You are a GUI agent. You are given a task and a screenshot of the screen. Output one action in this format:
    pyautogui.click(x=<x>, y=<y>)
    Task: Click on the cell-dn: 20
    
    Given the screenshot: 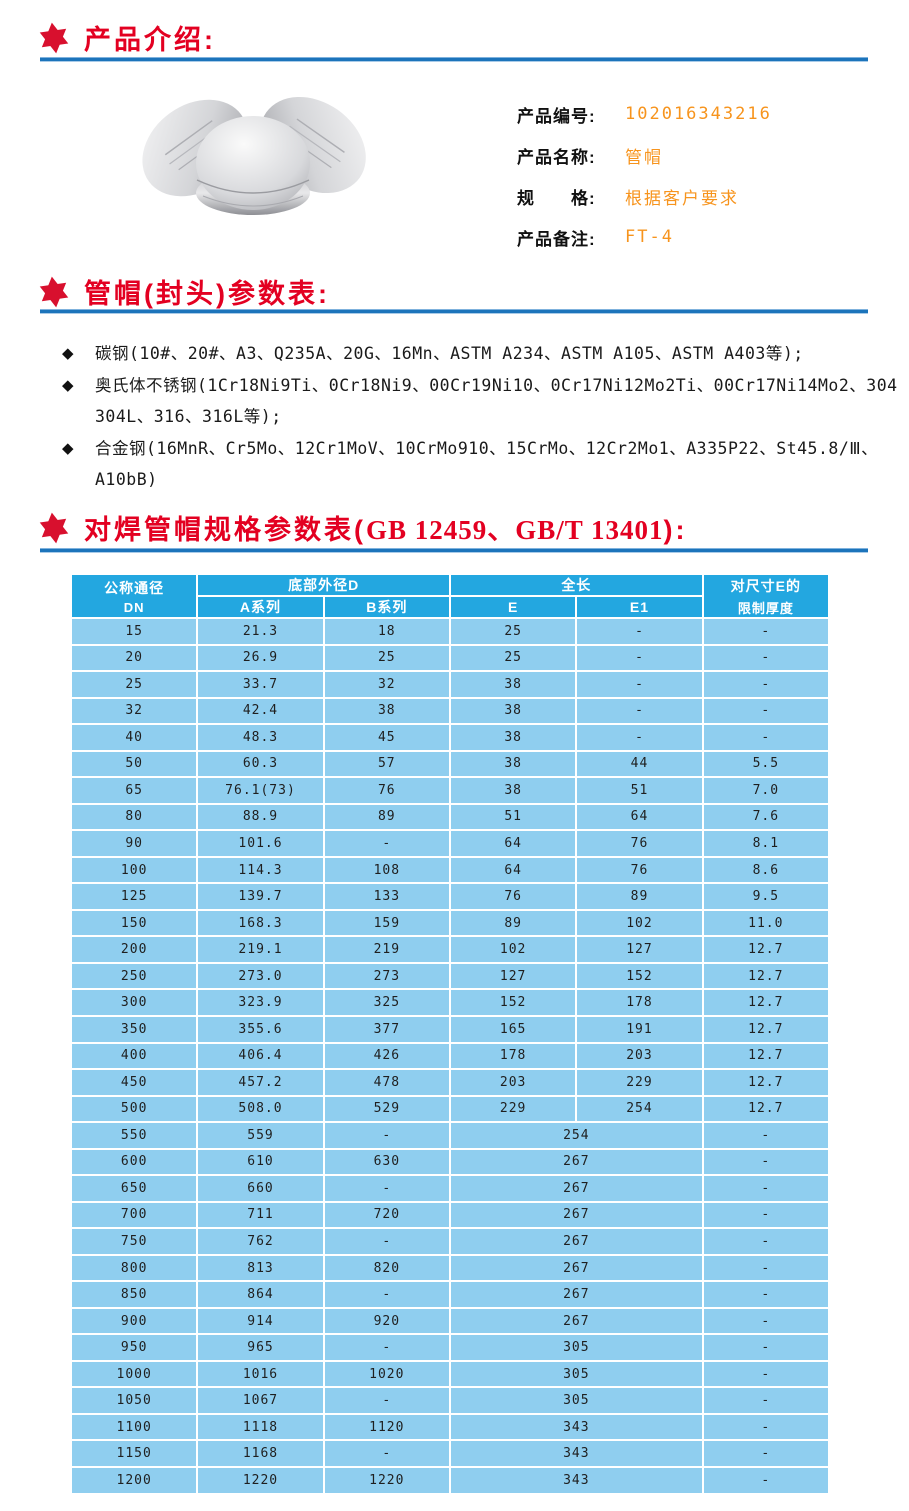 What is the action you would take?
    pyautogui.click(x=134, y=658)
    